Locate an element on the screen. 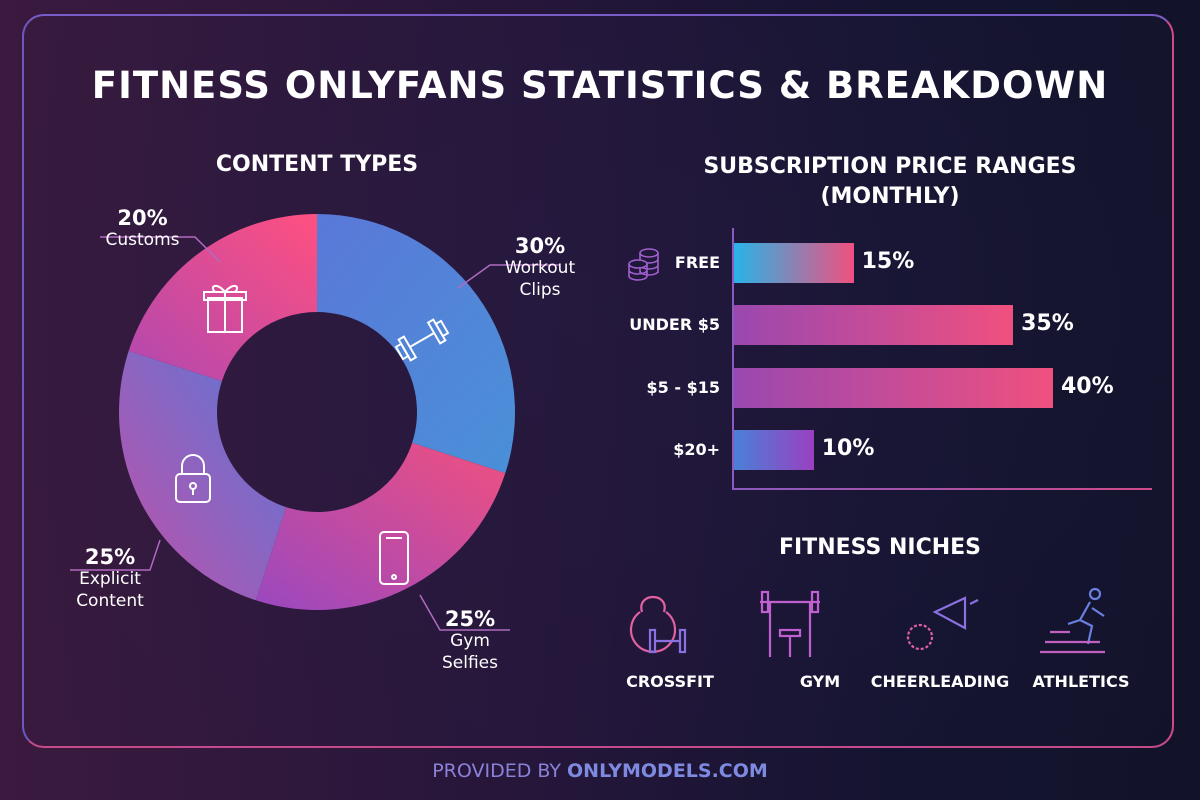  megaphone-icon is located at coordinates (942, 623).